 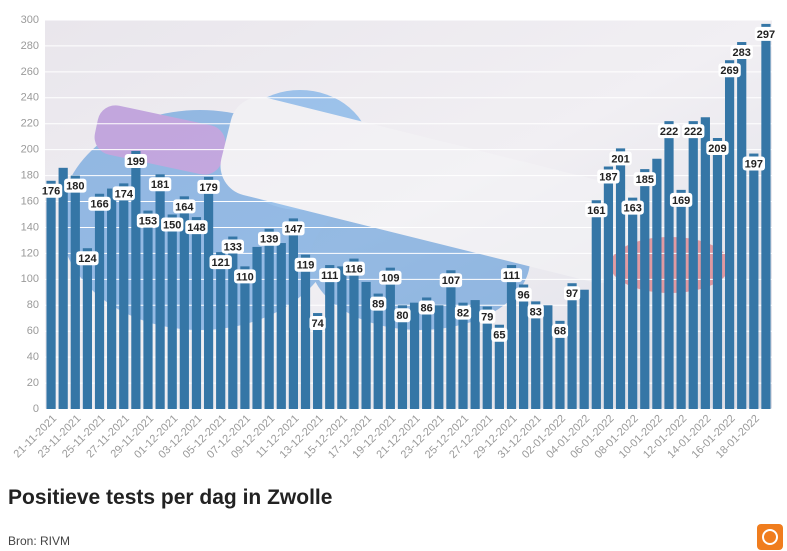 I want to click on value-label: 96, so click(x=523, y=295).